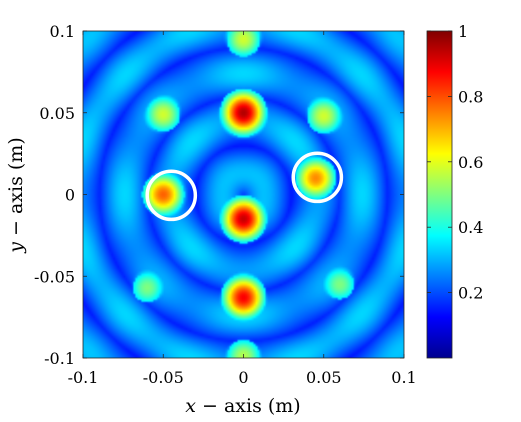 This screenshot has height=422, width=521. I want to click on x-axis-label-var: x, so click(190, 406).